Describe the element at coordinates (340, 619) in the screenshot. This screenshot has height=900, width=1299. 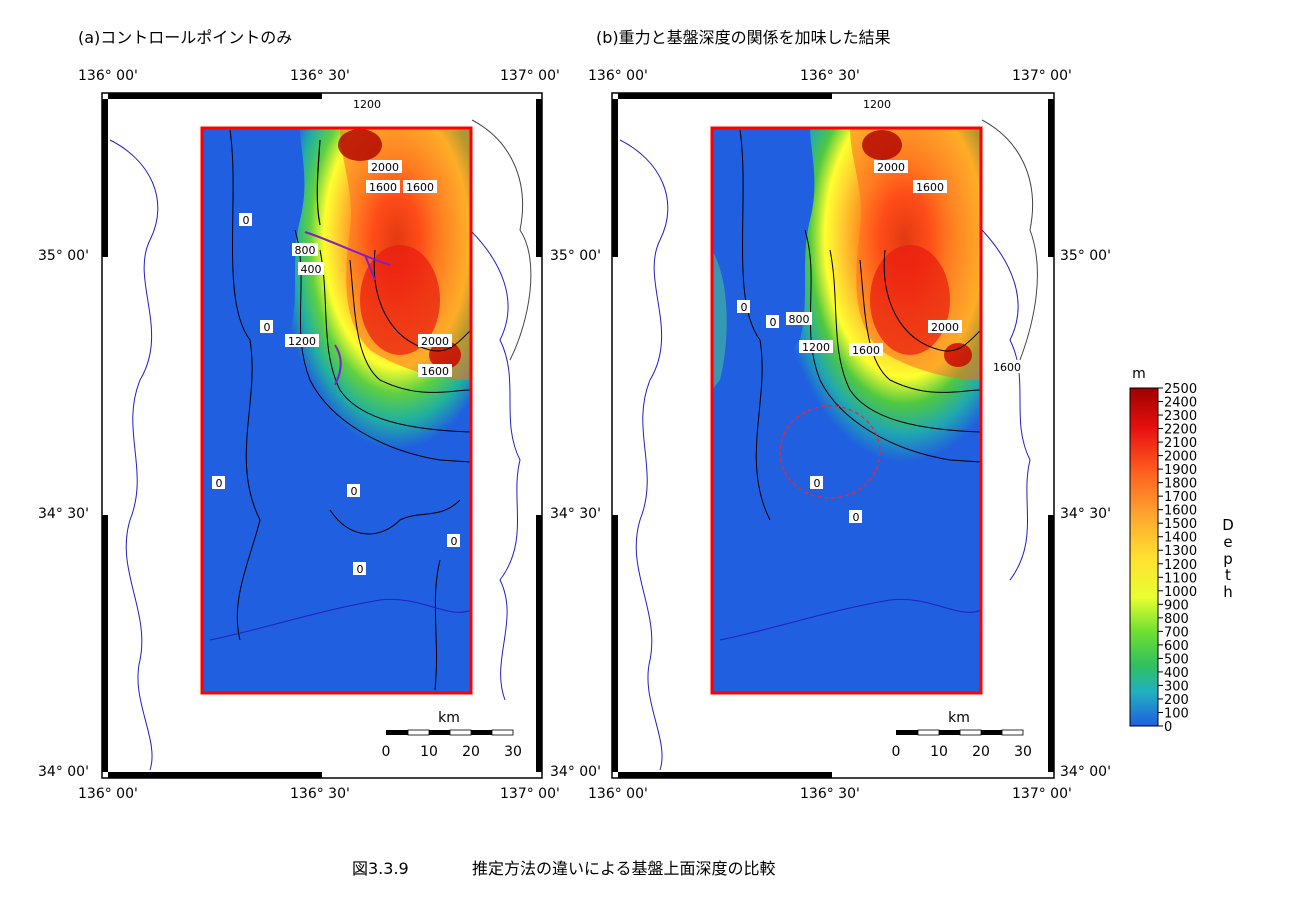
I see `coastline-a-south` at that location.